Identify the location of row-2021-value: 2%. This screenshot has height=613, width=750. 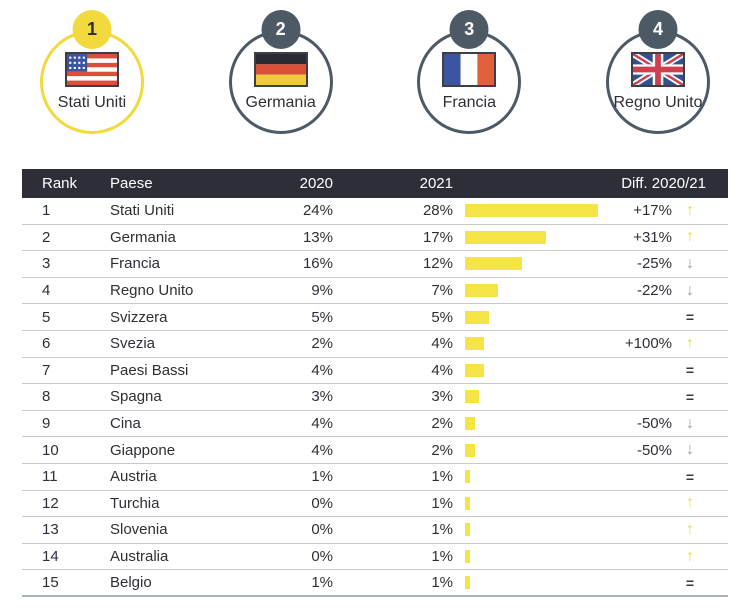
(442, 424).